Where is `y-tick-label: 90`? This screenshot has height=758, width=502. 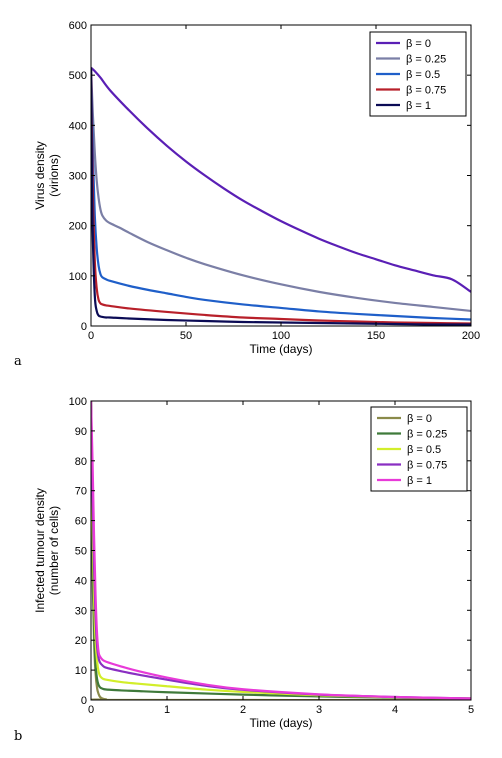
y-tick-label: 90 is located at coordinates (81, 432).